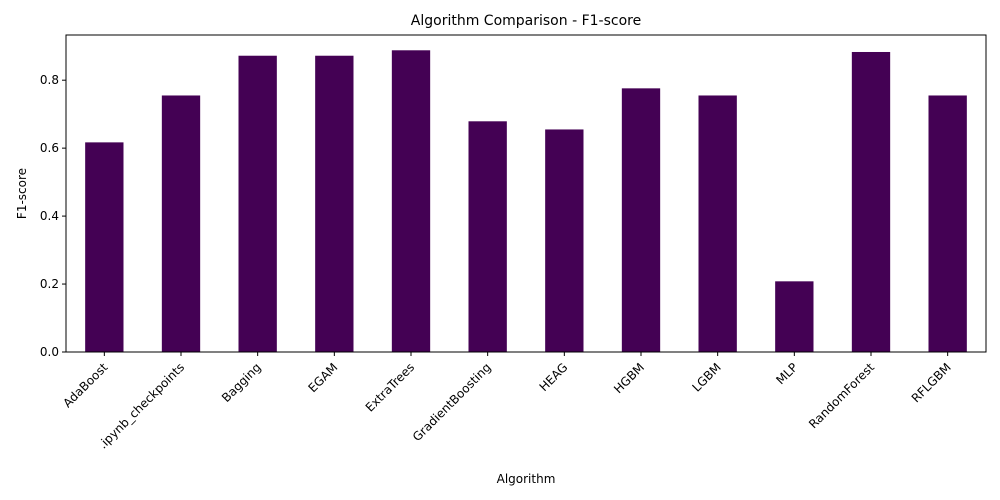 This screenshot has width=1000, height=500. I want to click on bar-rflgbm, so click(947, 223).